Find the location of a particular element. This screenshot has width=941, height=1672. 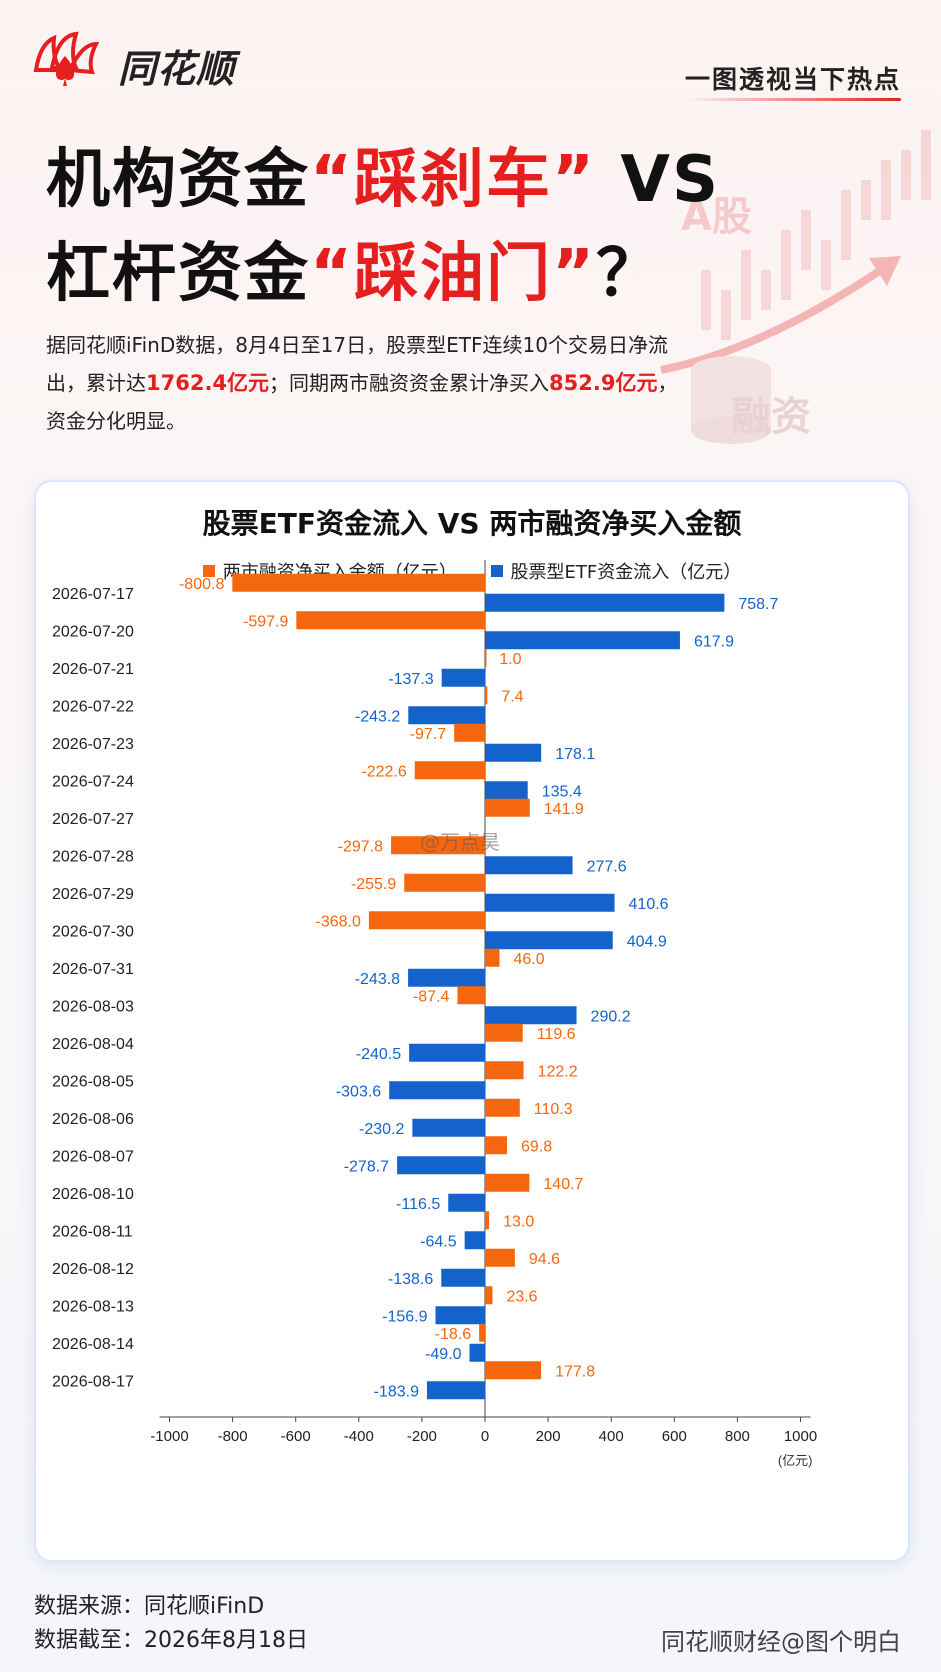

category-label: 2026-08-03 is located at coordinates (93, 1006).